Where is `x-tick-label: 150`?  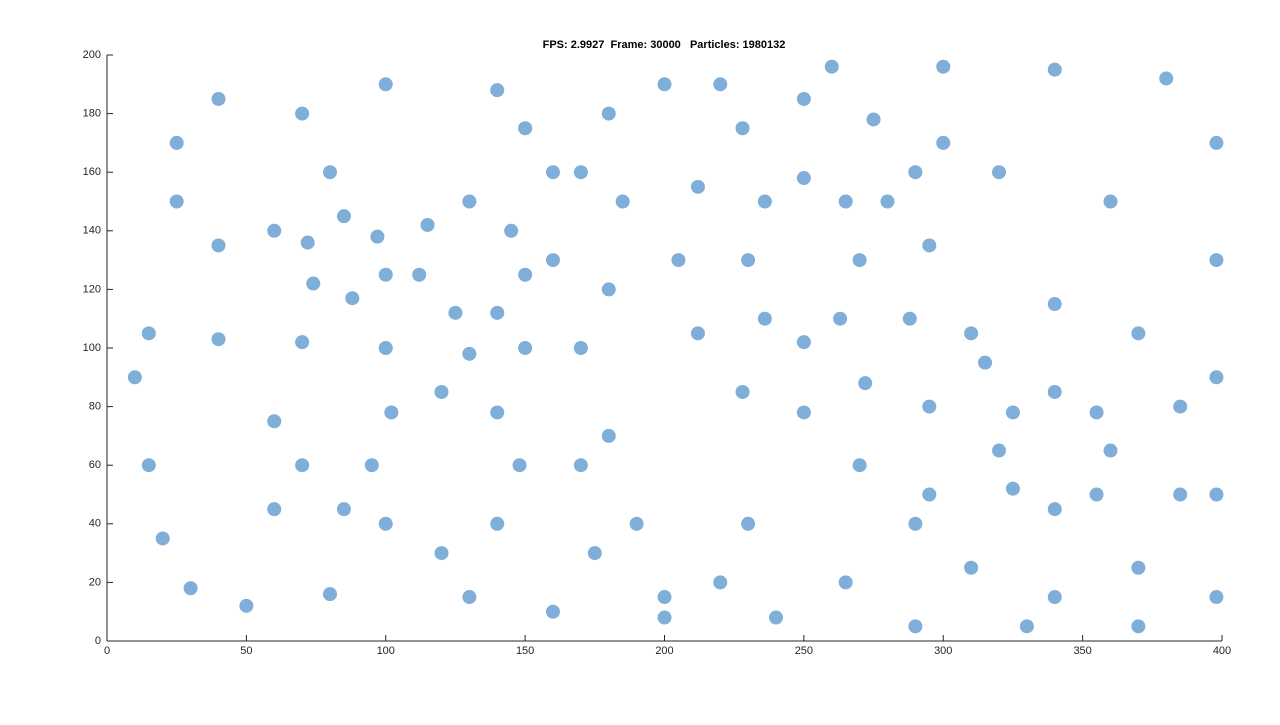 x-tick-label: 150 is located at coordinates (525, 651).